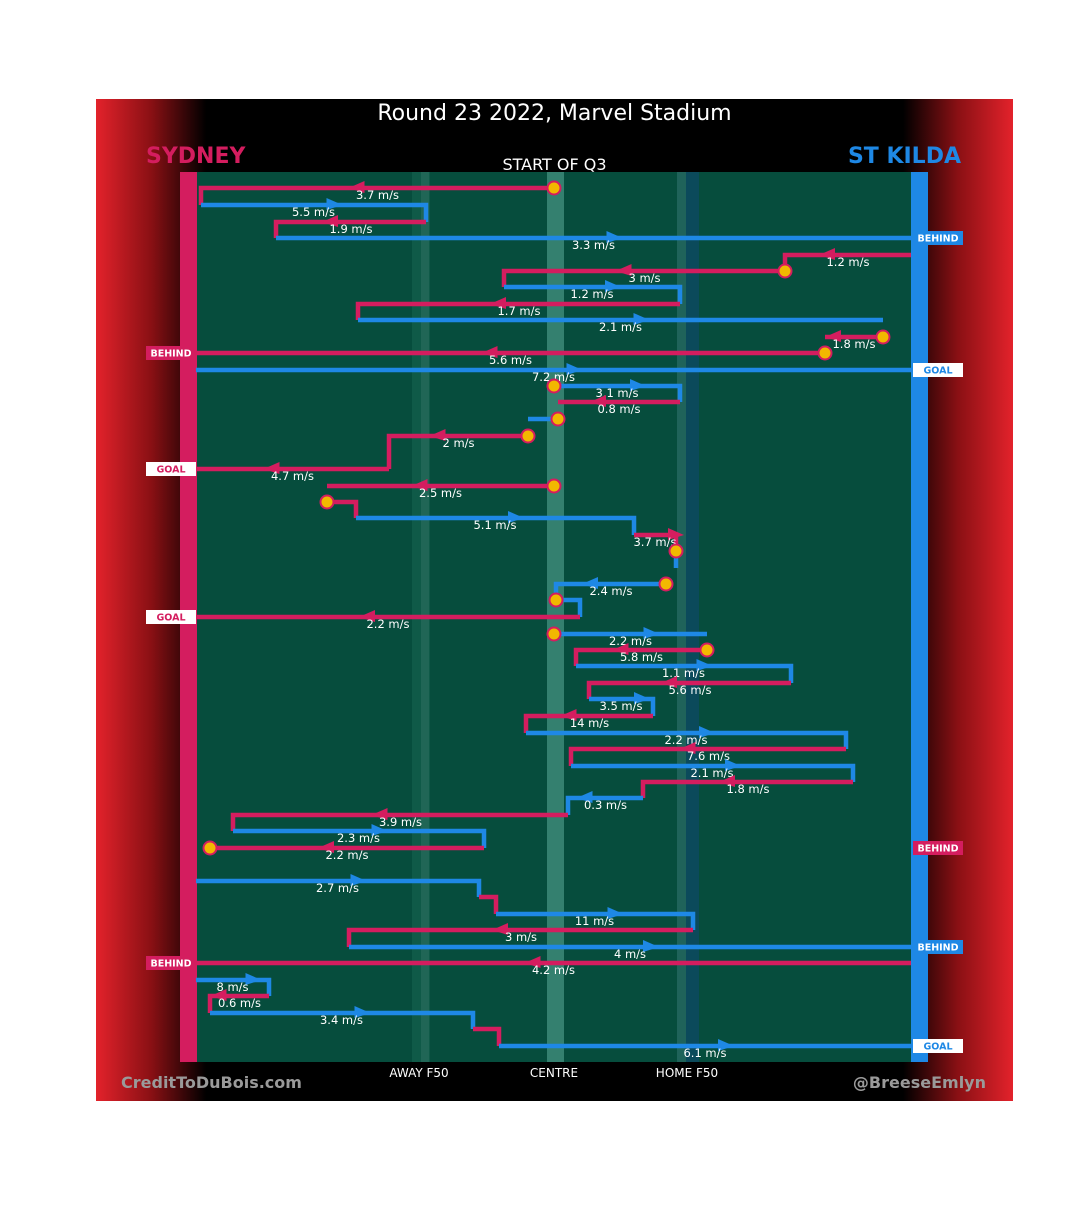 The height and width of the screenshot is (1215, 1080). What do you see at coordinates (510, 360) in the screenshot?
I see `speed-label: 5.6 m/s` at bounding box center [510, 360].